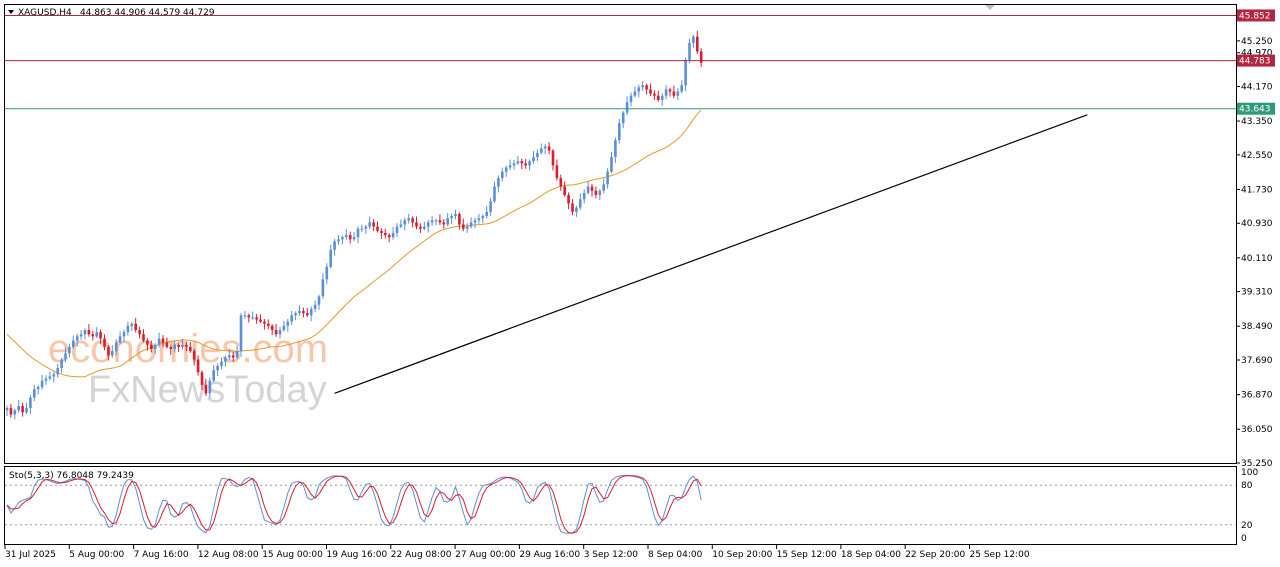 This screenshot has height=567, width=1280. Describe the element at coordinates (292, 555) in the screenshot. I see `x-tick-label: 15 Aug 00:00` at that location.